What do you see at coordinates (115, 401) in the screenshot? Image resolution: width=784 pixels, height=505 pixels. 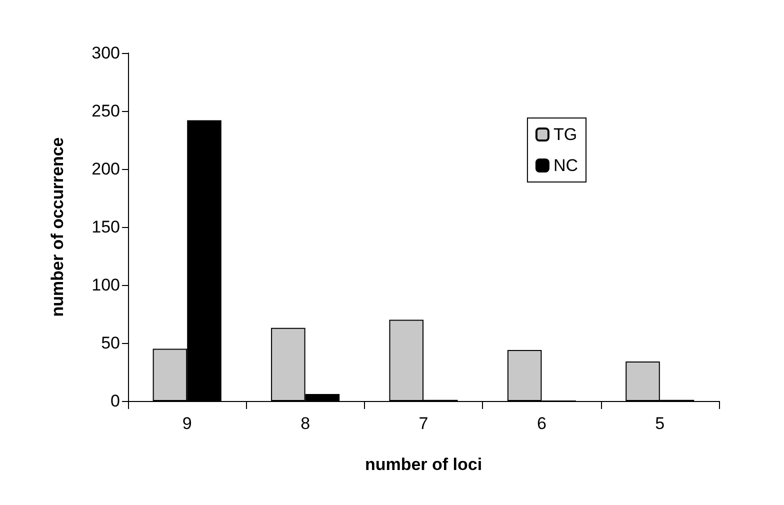 I see `y-tick-label: 0` at bounding box center [115, 401].